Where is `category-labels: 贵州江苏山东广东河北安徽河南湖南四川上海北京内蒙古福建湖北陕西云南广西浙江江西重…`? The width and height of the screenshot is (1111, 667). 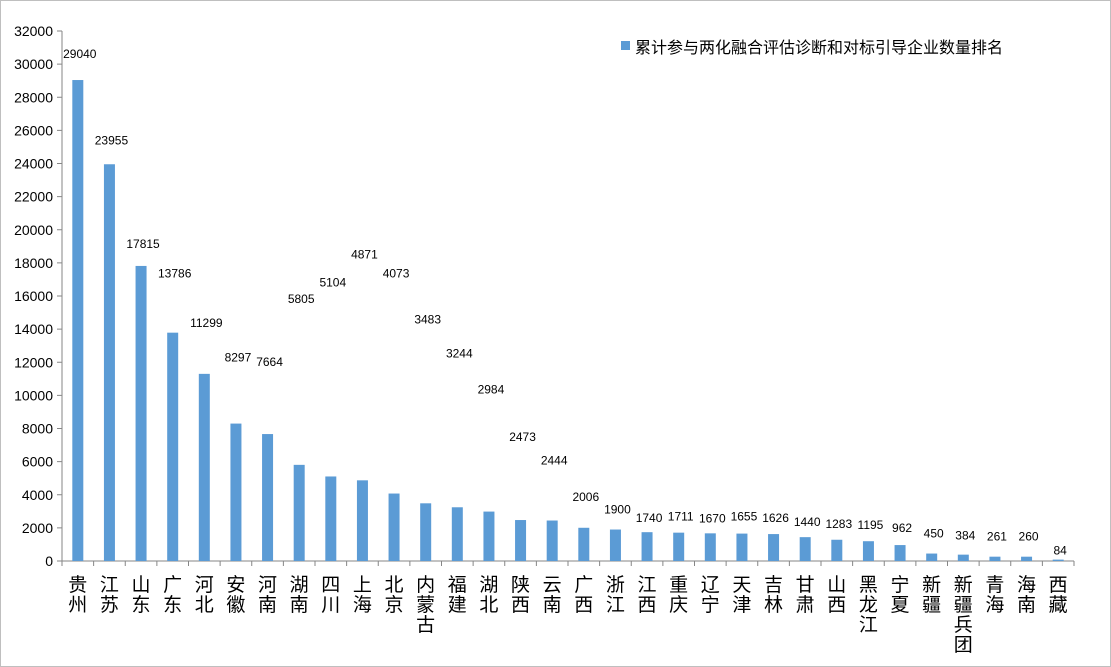 category-labels: 贵州江苏山东广东河北安徽河南湖南四川上海北京内蒙古福建湖北陕西云南广西浙江江西重… is located at coordinates (567, 615).